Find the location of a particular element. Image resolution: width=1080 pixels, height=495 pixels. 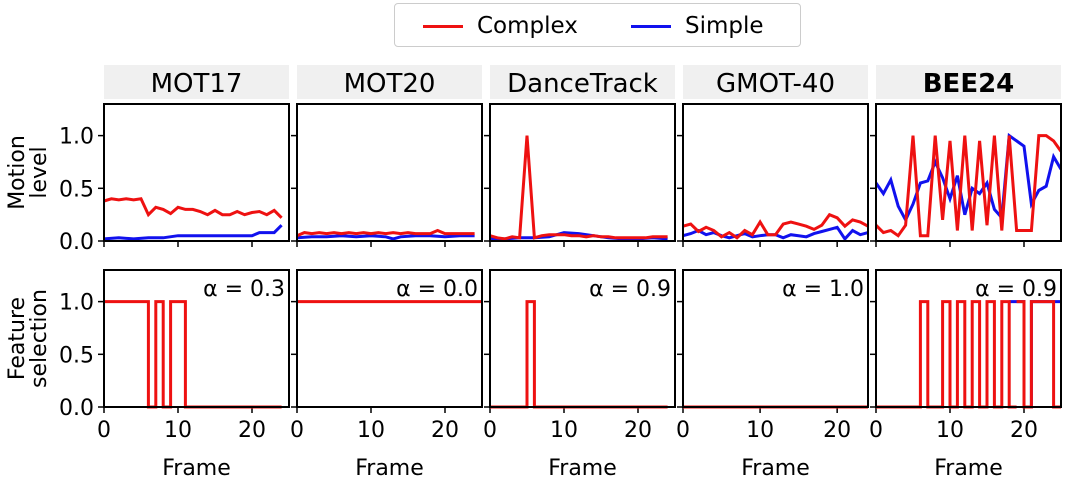

panel-title-1: MOT20 is located at coordinates (390, 84).